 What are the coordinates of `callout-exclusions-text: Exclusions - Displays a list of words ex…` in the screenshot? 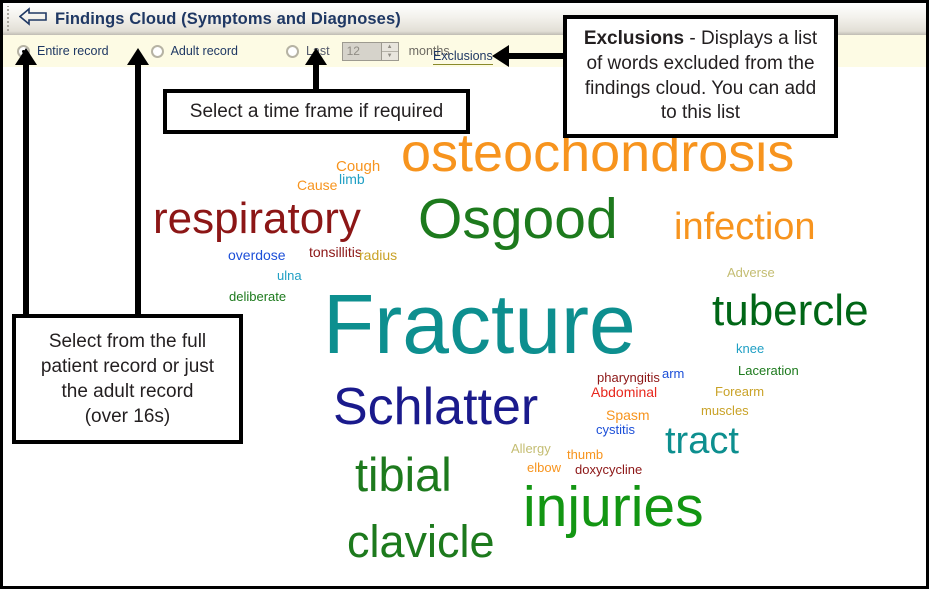 It's located at (700, 76).